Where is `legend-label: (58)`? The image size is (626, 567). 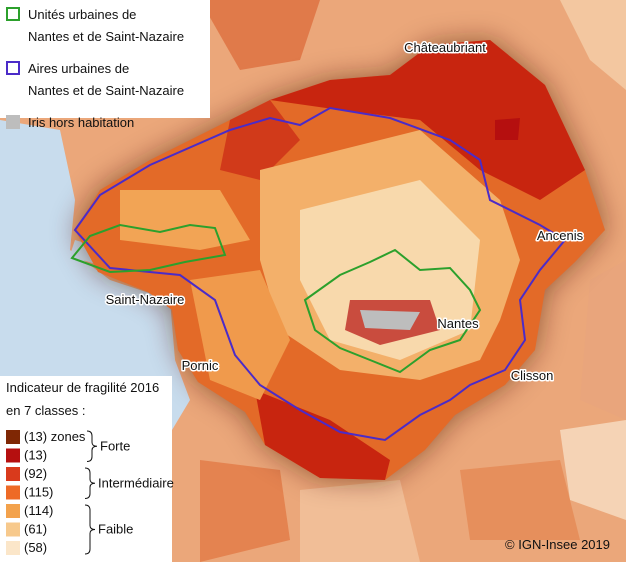 legend-label: (58) is located at coordinates (35, 547).